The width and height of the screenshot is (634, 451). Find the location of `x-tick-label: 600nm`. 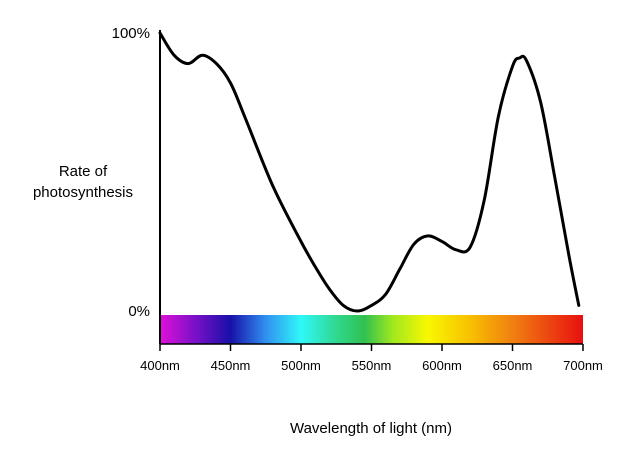

x-tick-label: 600nm is located at coordinates (442, 365).